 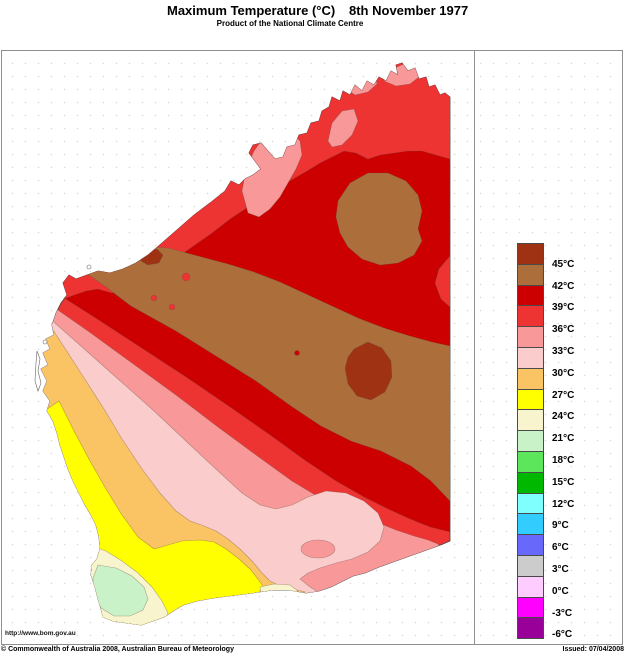 What do you see at coordinates (563, 264) in the screenshot?
I see `legend-label-45c: 45°C` at bounding box center [563, 264].